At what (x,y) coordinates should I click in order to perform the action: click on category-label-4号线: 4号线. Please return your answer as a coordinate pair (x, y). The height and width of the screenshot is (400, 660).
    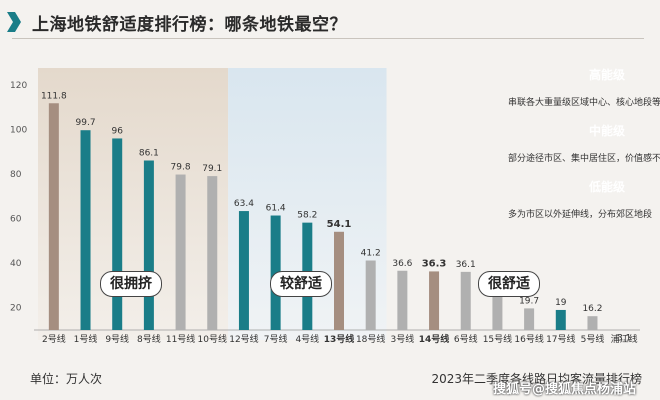
    Looking at the image, I should click on (307, 339).